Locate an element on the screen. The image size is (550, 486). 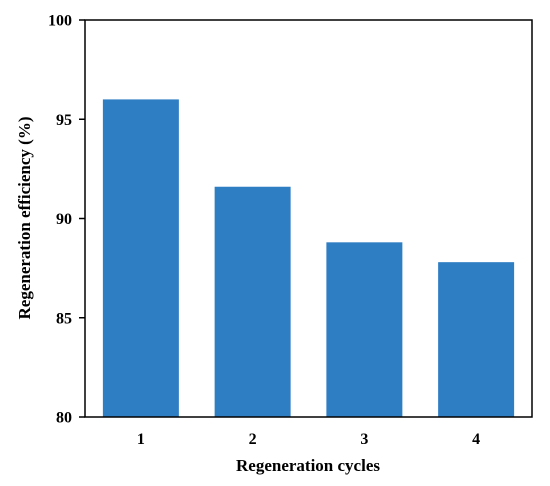
y-tick-label: 85 is located at coordinates (64, 318).